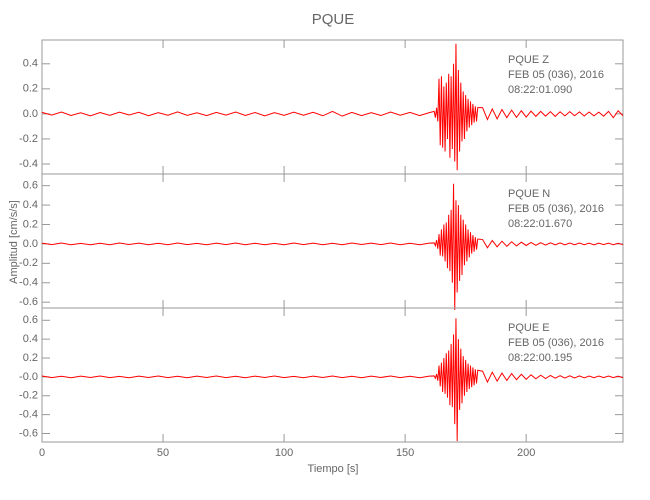 The width and height of the screenshot is (650, 500). What do you see at coordinates (333, 19) in the screenshot?
I see `chart-title: PQUE` at bounding box center [333, 19].